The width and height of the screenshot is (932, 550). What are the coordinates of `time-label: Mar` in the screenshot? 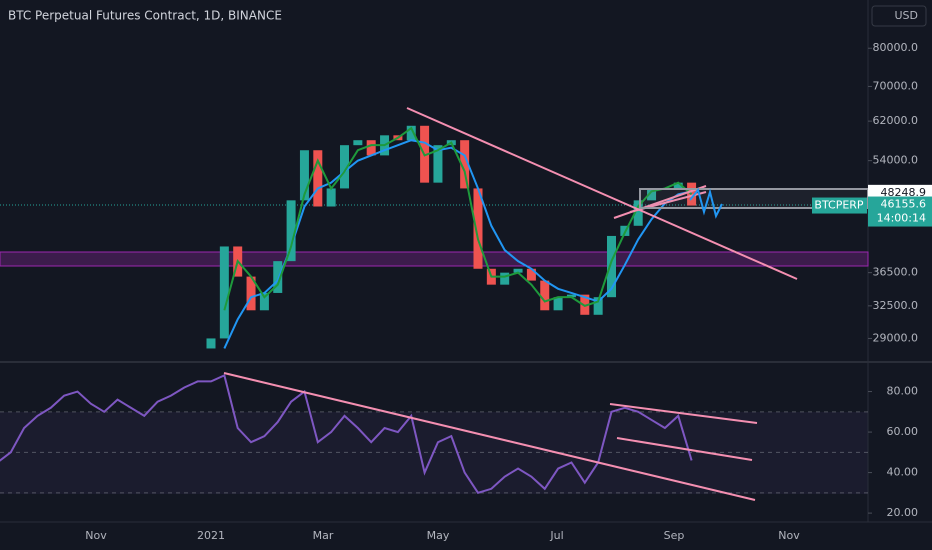 It's located at (323, 535).